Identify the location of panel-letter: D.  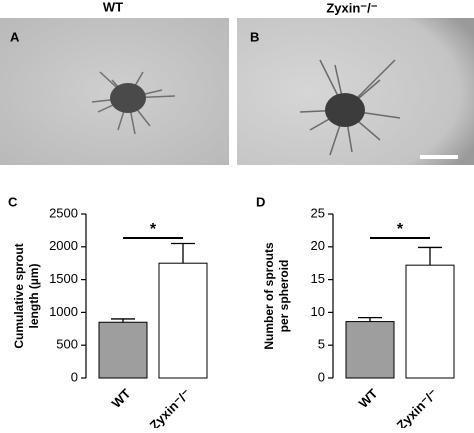
(260, 201).